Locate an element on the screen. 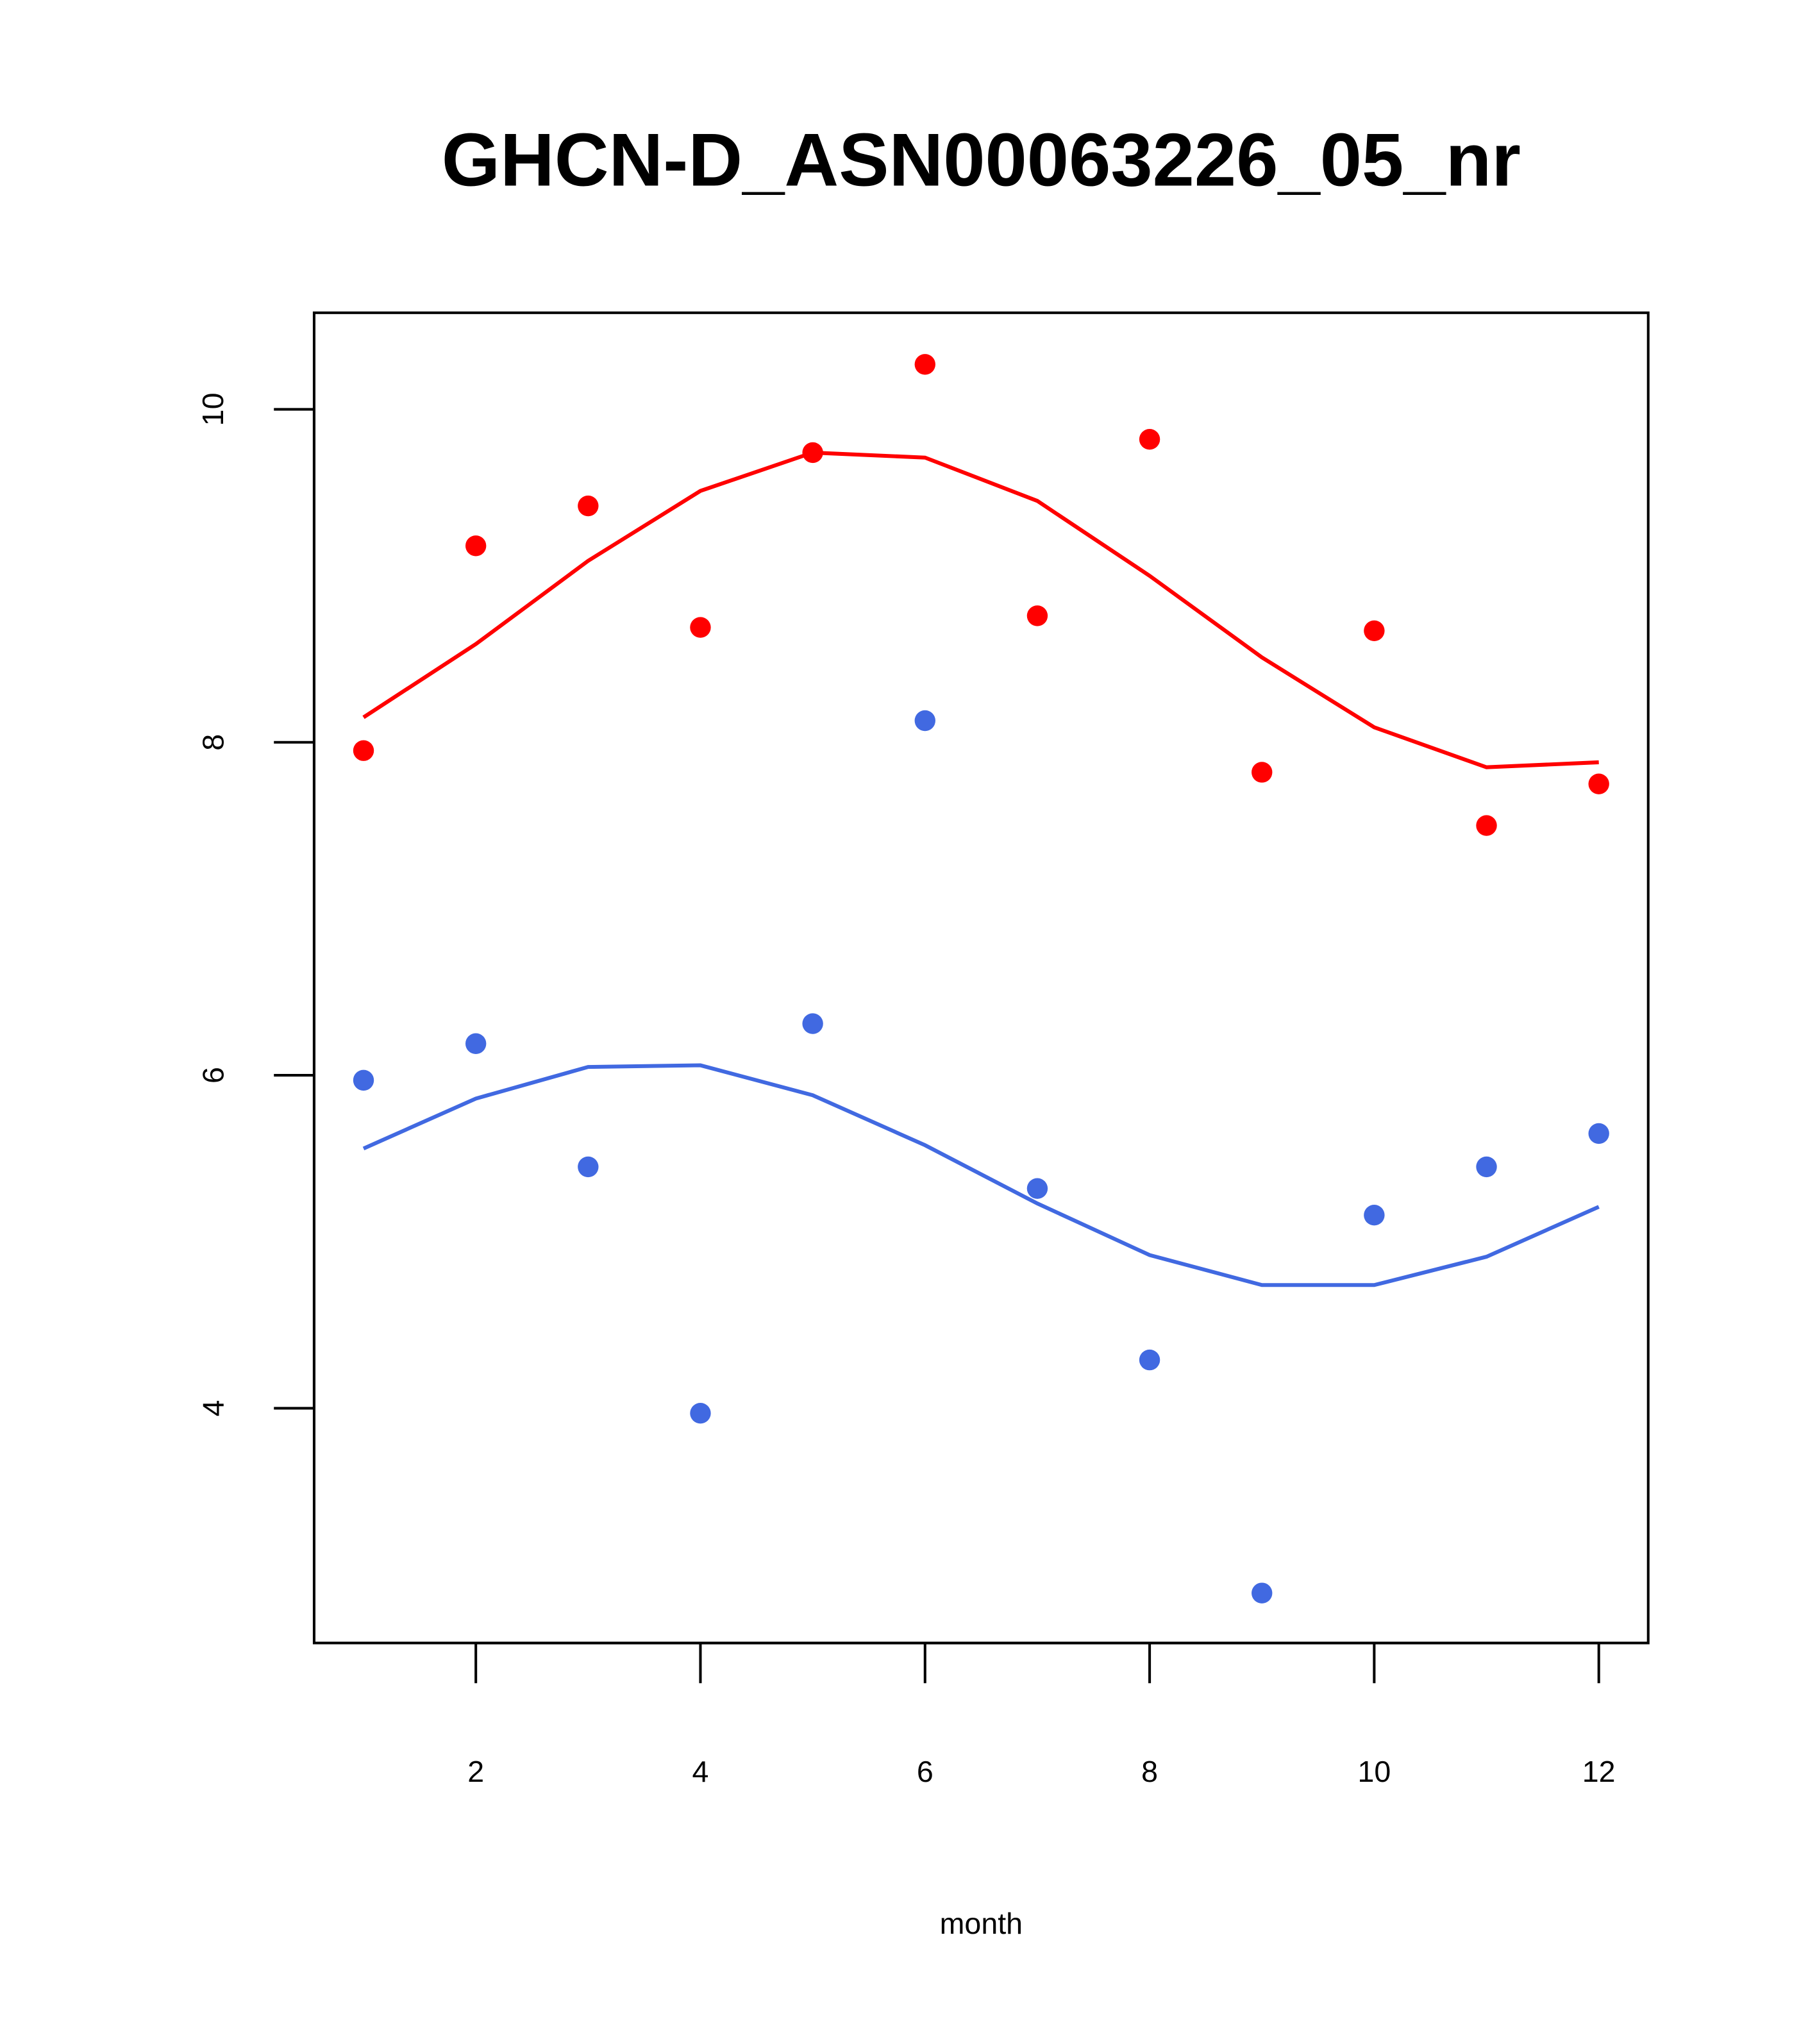  y-axis: 4 6 8 10 is located at coordinates (255, 904).